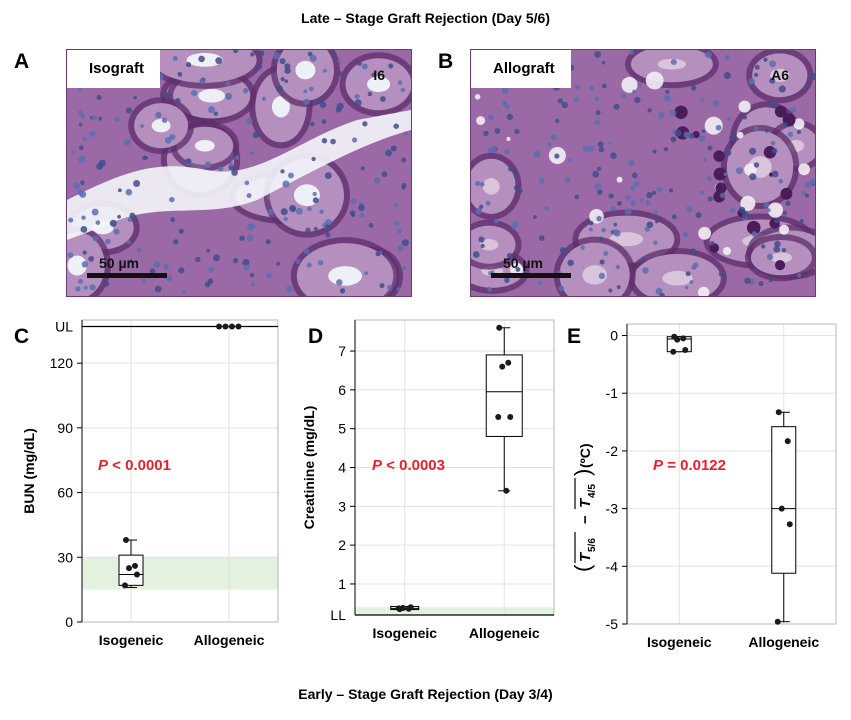  Describe the element at coordinates (119, 263) in the screenshot. I see `scale-bar-label: 50 µm` at that location.